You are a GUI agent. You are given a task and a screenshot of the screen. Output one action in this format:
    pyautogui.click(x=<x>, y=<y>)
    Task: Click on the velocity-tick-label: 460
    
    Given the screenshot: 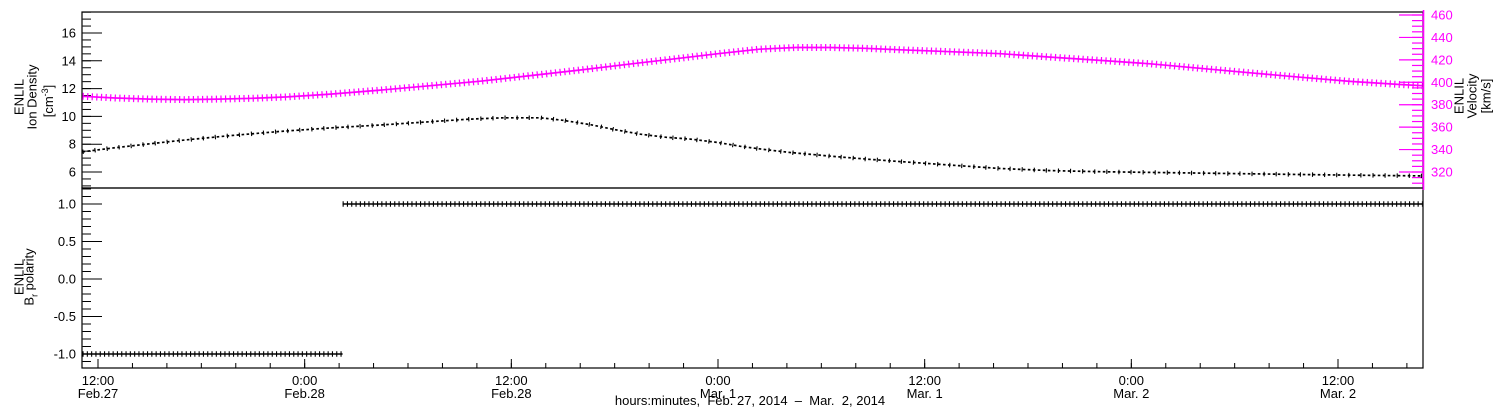 What is the action you would take?
    pyautogui.click(x=1442, y=15)
    